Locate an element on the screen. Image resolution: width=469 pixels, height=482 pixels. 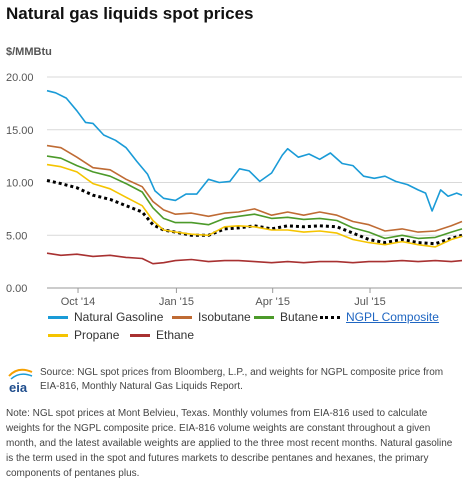
x-tick-label: Apr '15 is located at coordinates (272, 302).